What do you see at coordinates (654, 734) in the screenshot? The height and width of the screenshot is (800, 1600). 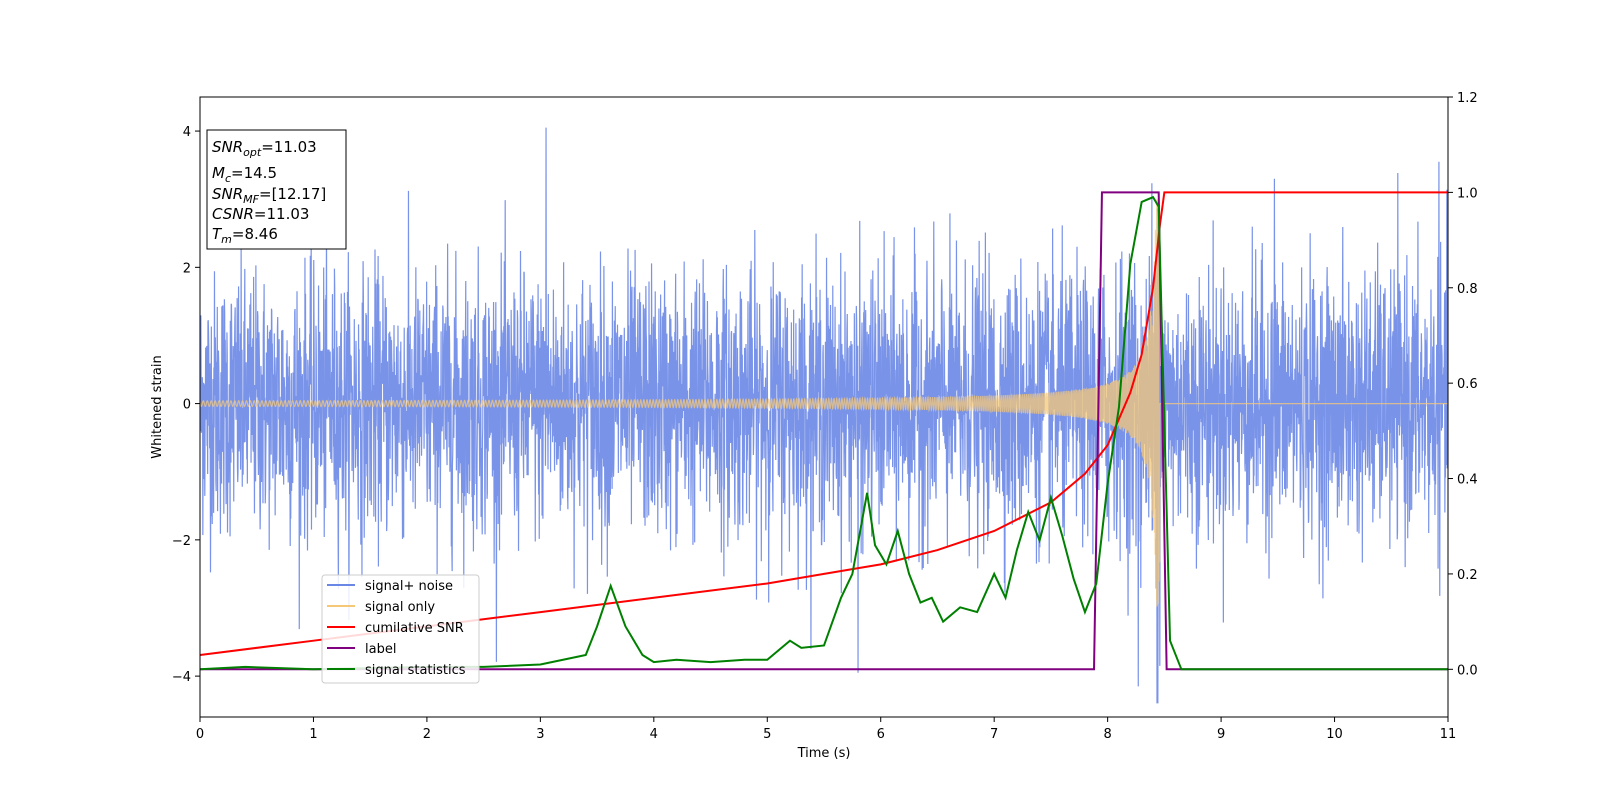 I see `x-tick-label: 4` at bounding box center [654, 734].